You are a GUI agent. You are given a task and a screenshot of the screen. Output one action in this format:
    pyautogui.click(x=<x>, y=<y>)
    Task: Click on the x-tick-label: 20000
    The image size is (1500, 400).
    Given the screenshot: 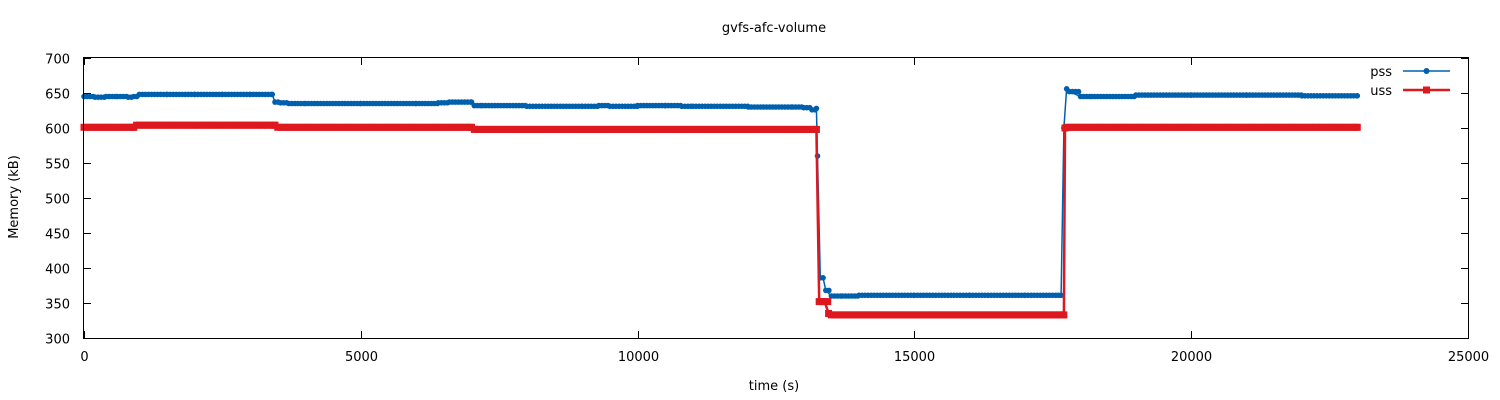 What is the action you would take?
    pyautogui.click(x=1191, y=357)
    